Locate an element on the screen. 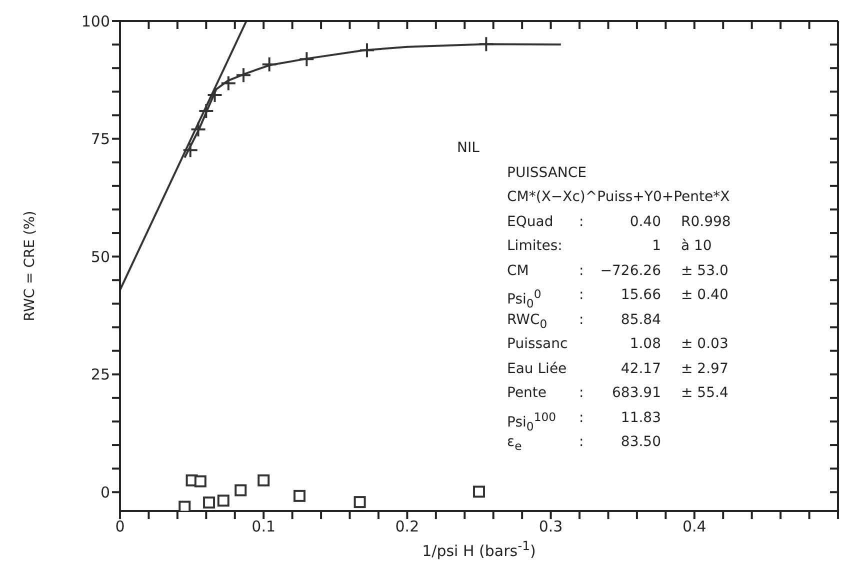  text: ε$_{e}$ : 83.50 is located at coordinates (584, 443).